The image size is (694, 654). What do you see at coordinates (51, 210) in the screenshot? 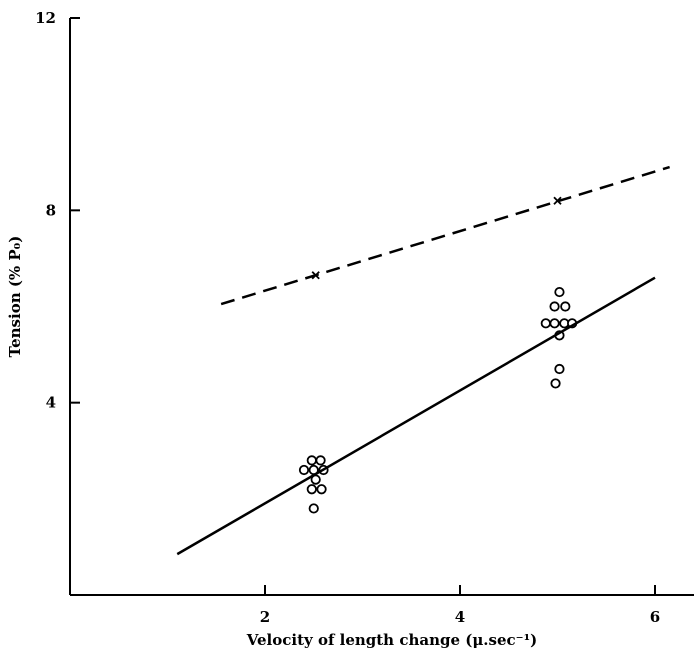
I see `y-tick-label: 8` at bounding box center [51, 210].